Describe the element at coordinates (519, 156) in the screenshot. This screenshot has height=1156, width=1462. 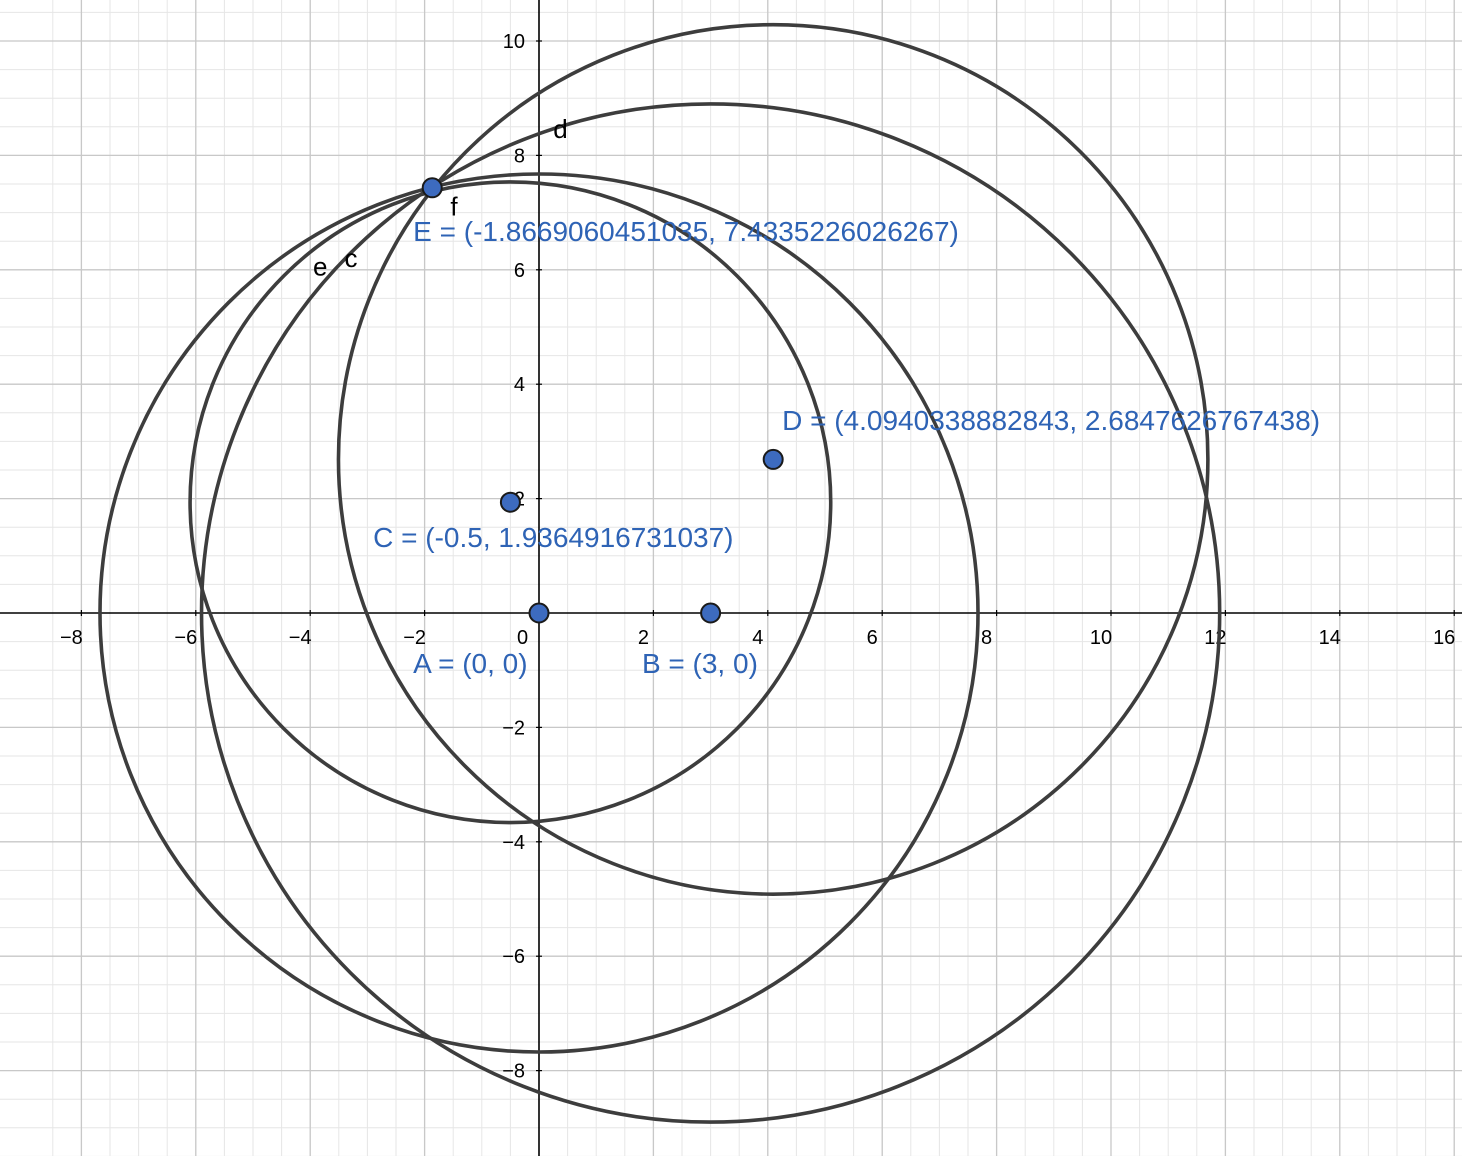
I see `y-tick-label: 8` at that location.